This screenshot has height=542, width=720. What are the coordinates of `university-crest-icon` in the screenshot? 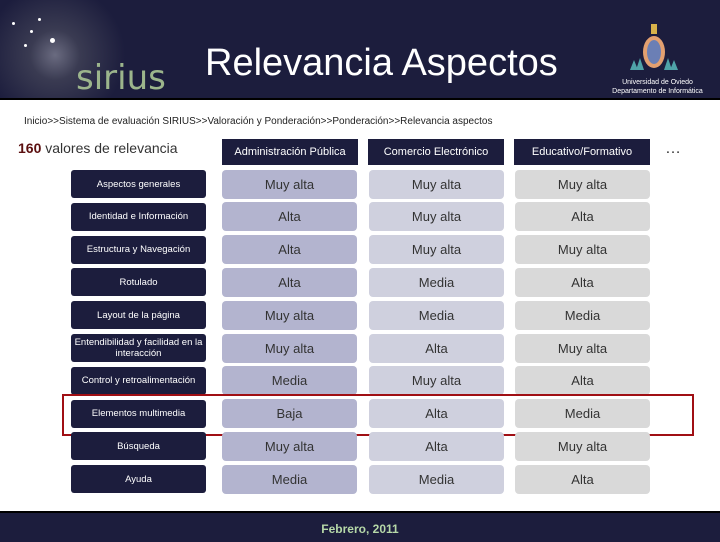 It's located at (654, 47).